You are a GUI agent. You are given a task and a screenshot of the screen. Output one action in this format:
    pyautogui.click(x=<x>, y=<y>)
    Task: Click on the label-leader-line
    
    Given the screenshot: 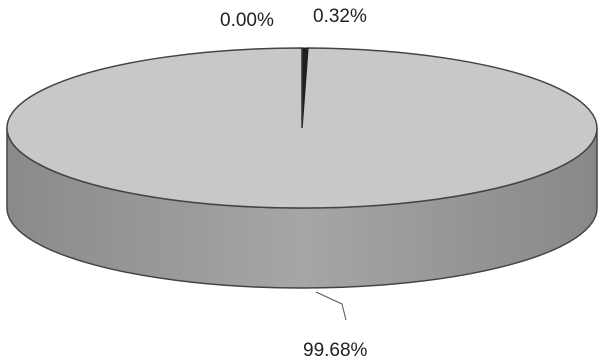 What is the action you would take?
    pyautogui.click(x=331, y=306)
    